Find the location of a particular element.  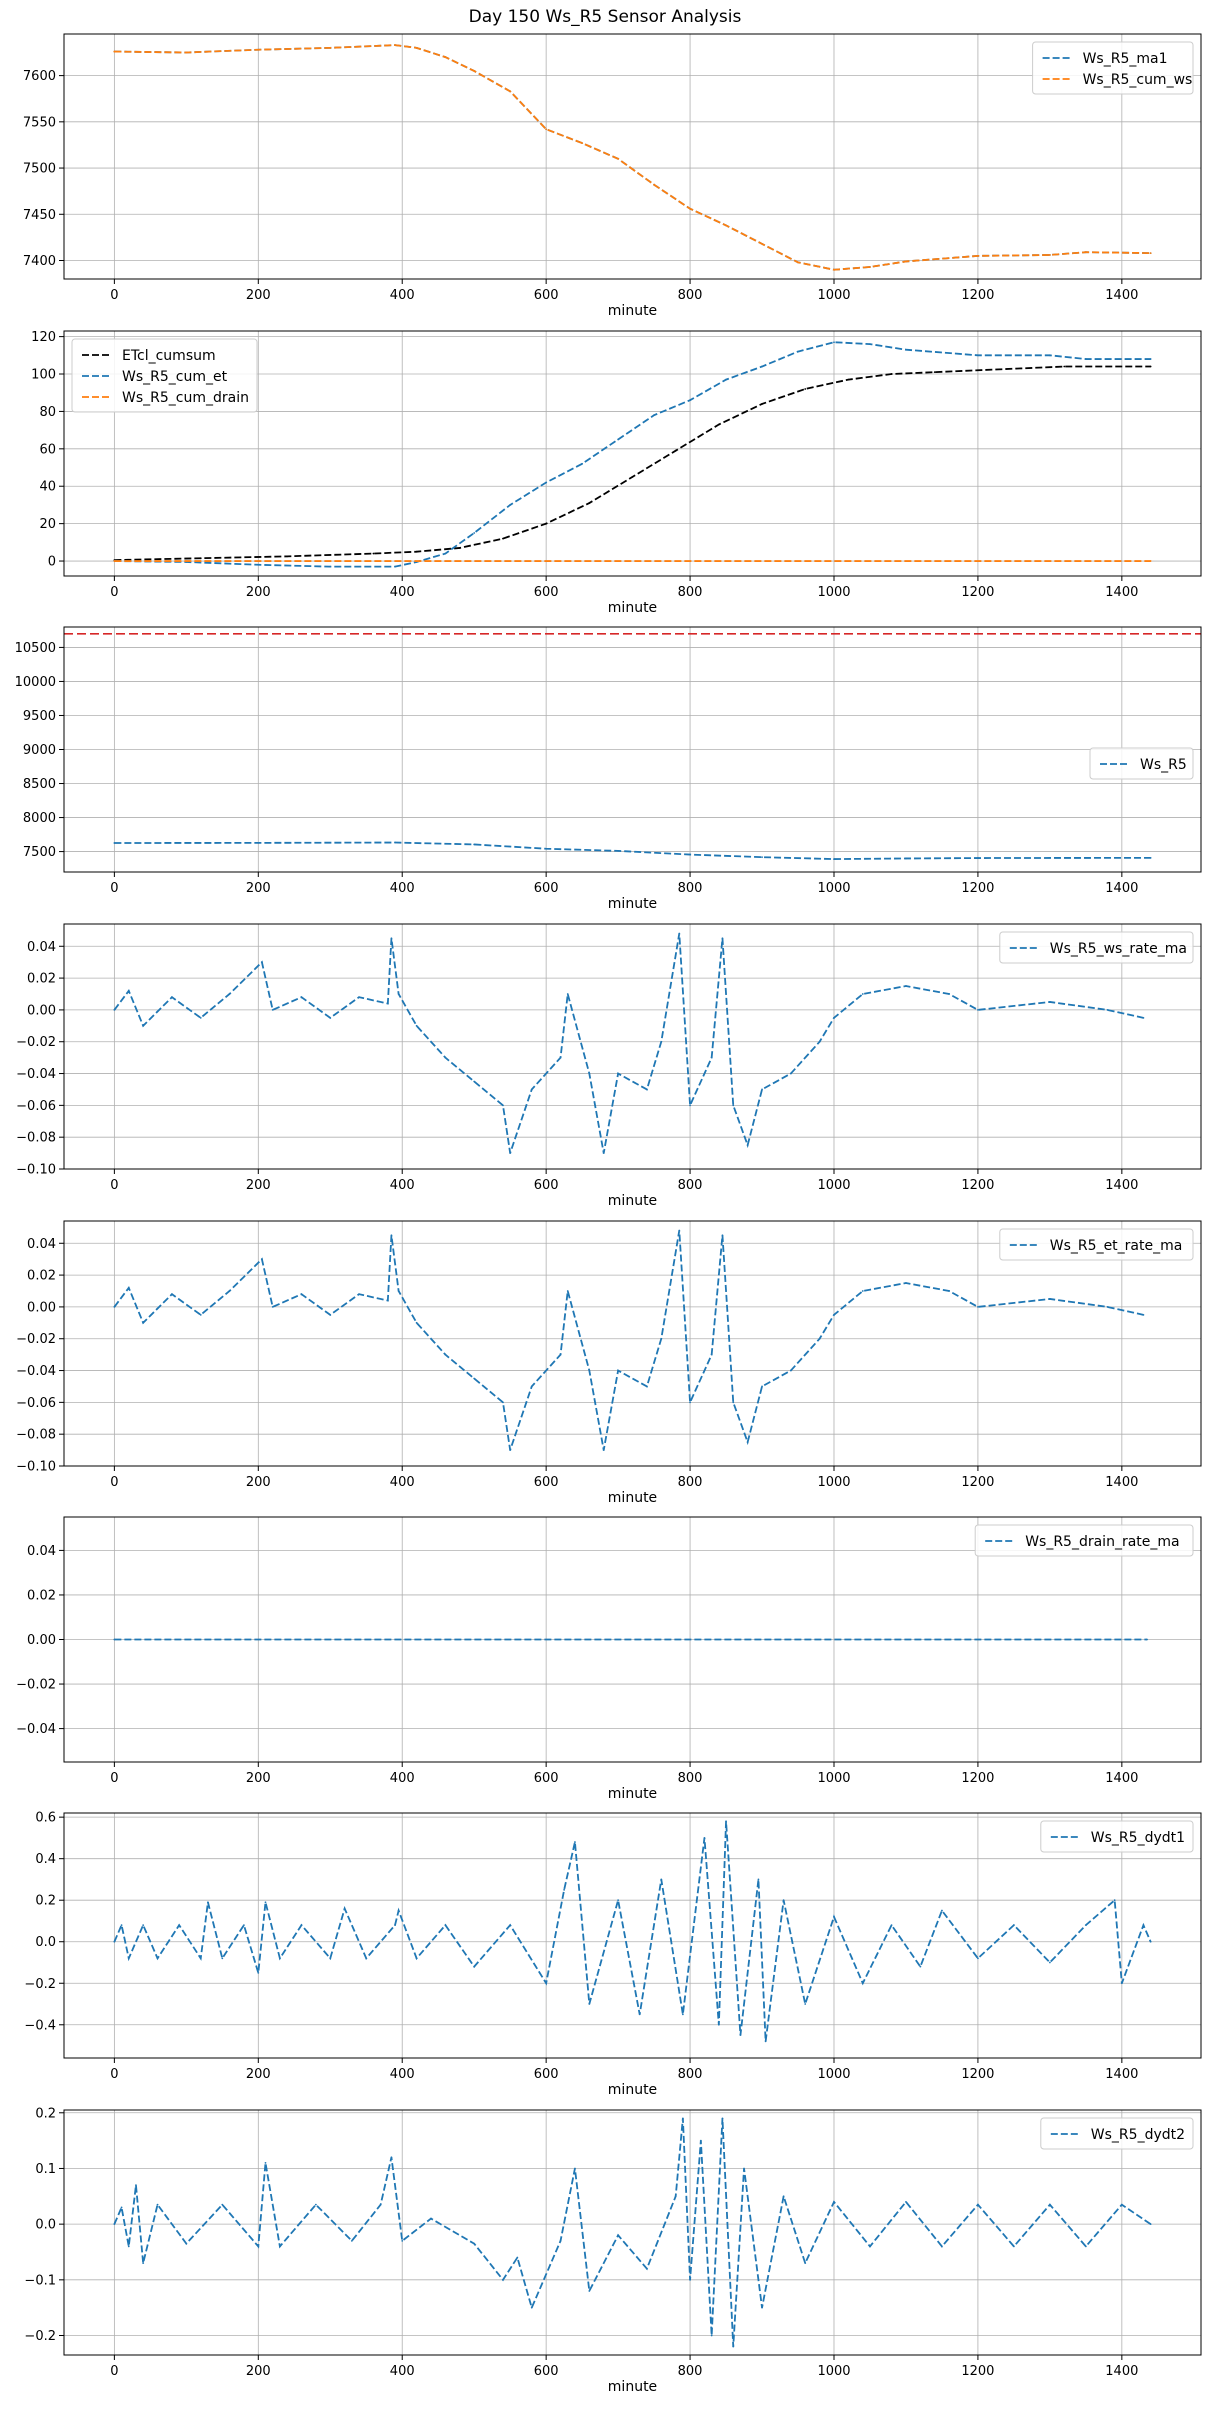

y-tick-label: 0.2 is located at coordinates (45, 1901).